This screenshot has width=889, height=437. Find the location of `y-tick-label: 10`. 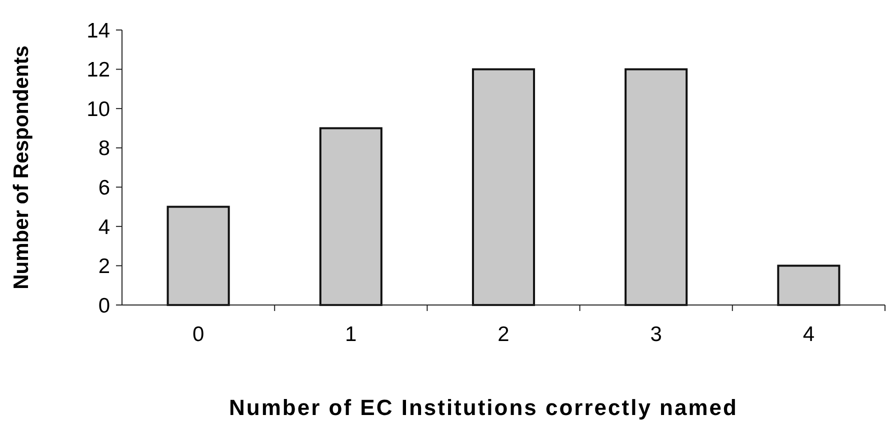

y-tick-label: 10 is located at coordinates (98, 109).